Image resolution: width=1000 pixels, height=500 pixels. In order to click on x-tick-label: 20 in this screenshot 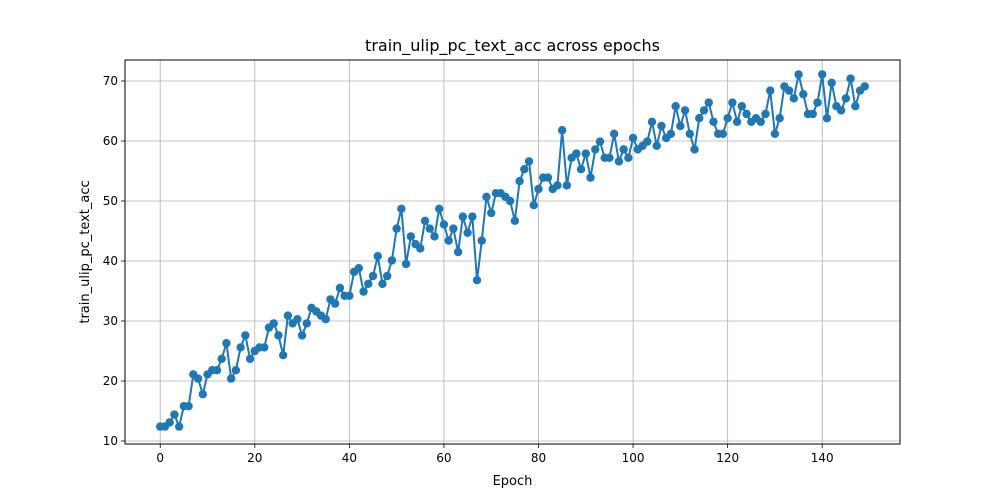, I will do `click(254, 458)`.